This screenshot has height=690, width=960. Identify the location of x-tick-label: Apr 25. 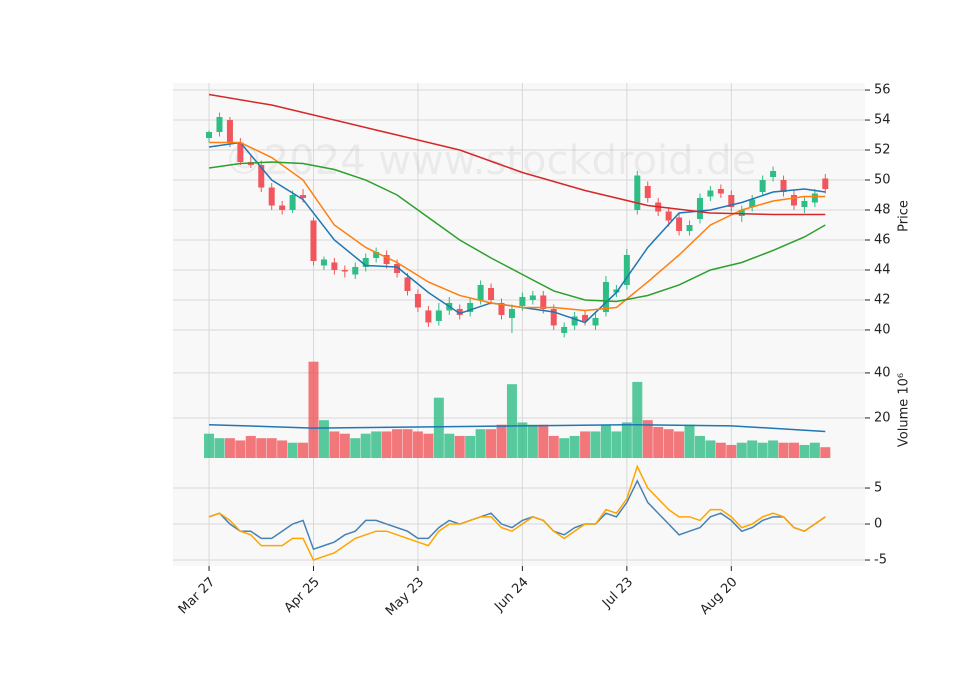
(302, 595).